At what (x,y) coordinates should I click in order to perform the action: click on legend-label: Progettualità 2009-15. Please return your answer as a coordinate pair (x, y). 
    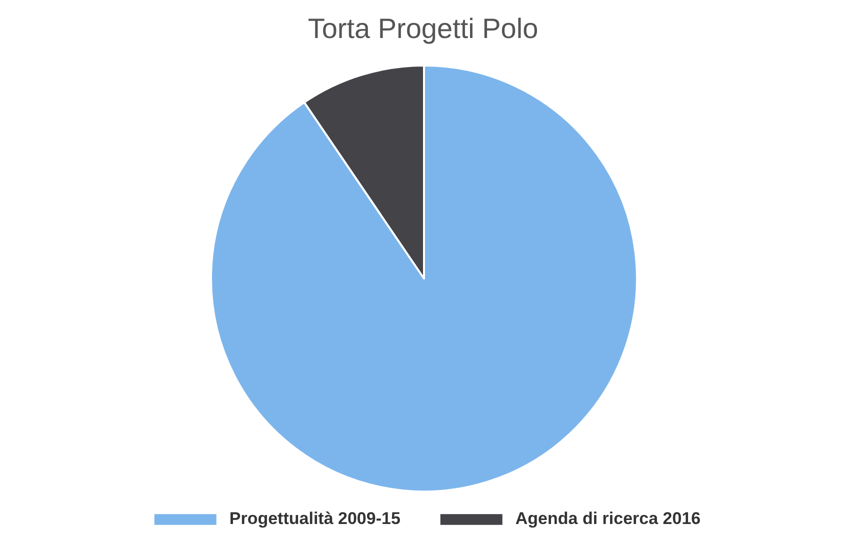
    Looking at the image, I should click on (314, 519).